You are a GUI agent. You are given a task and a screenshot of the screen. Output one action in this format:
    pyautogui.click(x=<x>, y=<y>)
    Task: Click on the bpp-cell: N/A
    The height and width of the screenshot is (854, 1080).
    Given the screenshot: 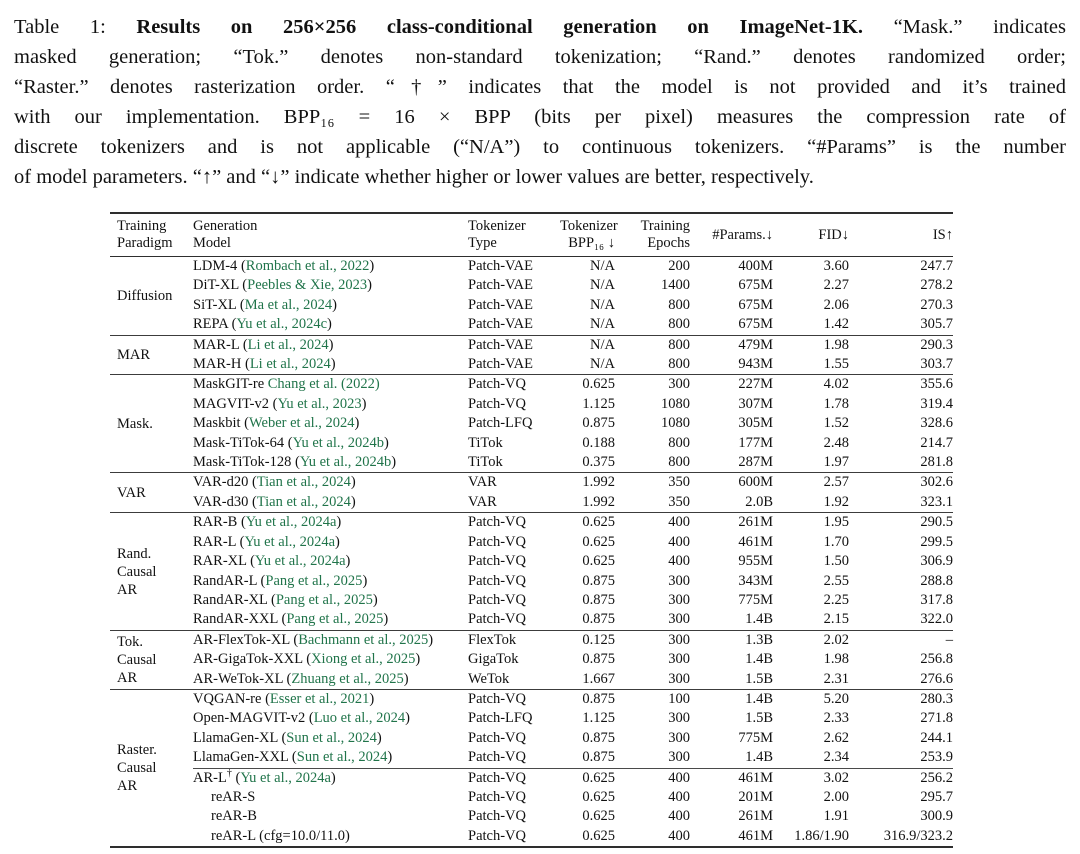 What is the action you would take?
    pyautogui.click(x=602, y=266)
    